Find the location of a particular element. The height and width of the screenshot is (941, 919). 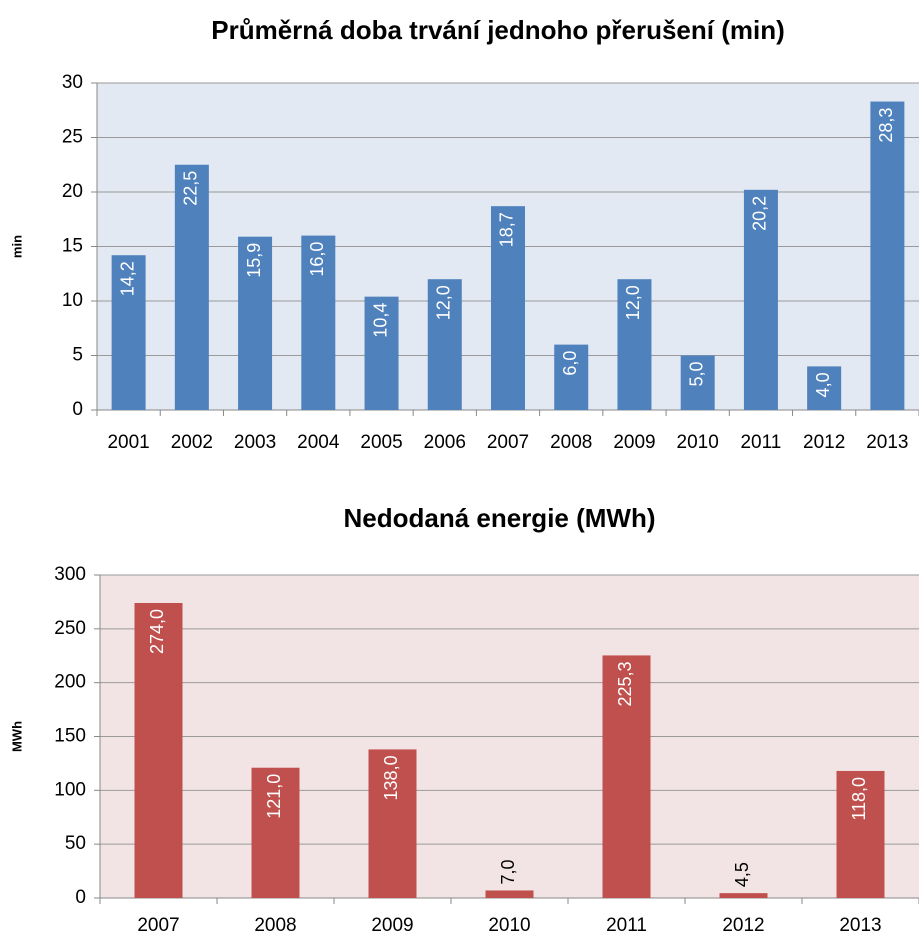

chart-title: Nedodaná energie (MWh) is located at coordinates (499, 518).